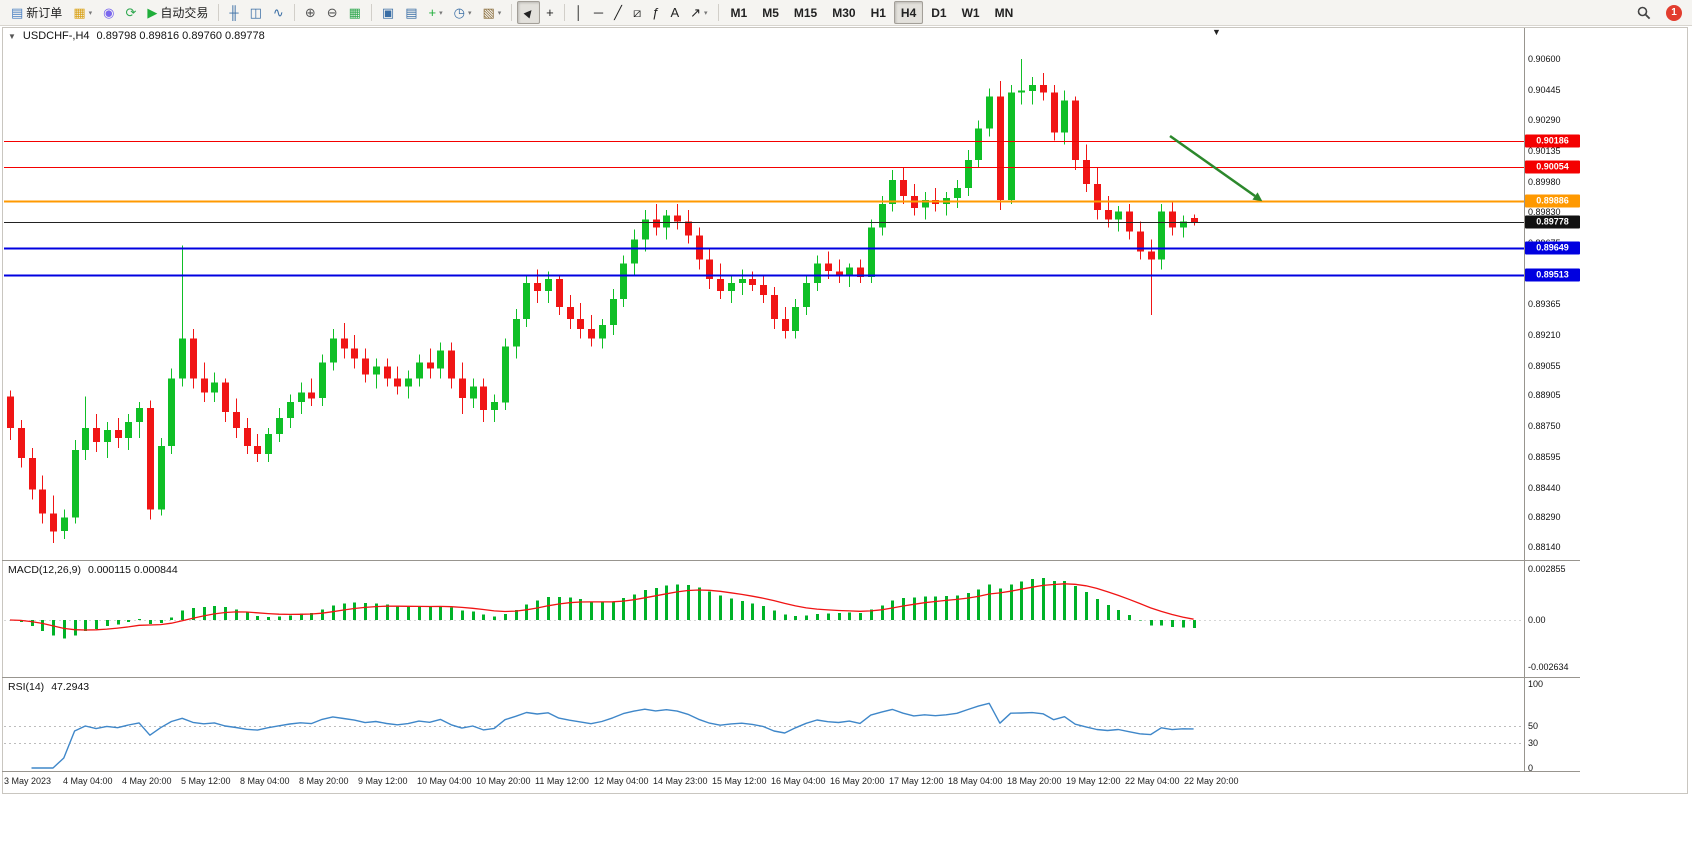 The width and height of the screenshot is (1692, 859). What do you see at coordinates (12, 36) in the screenshot?
I see `collapse-icon: ▼` at bounding box center [12, 36].